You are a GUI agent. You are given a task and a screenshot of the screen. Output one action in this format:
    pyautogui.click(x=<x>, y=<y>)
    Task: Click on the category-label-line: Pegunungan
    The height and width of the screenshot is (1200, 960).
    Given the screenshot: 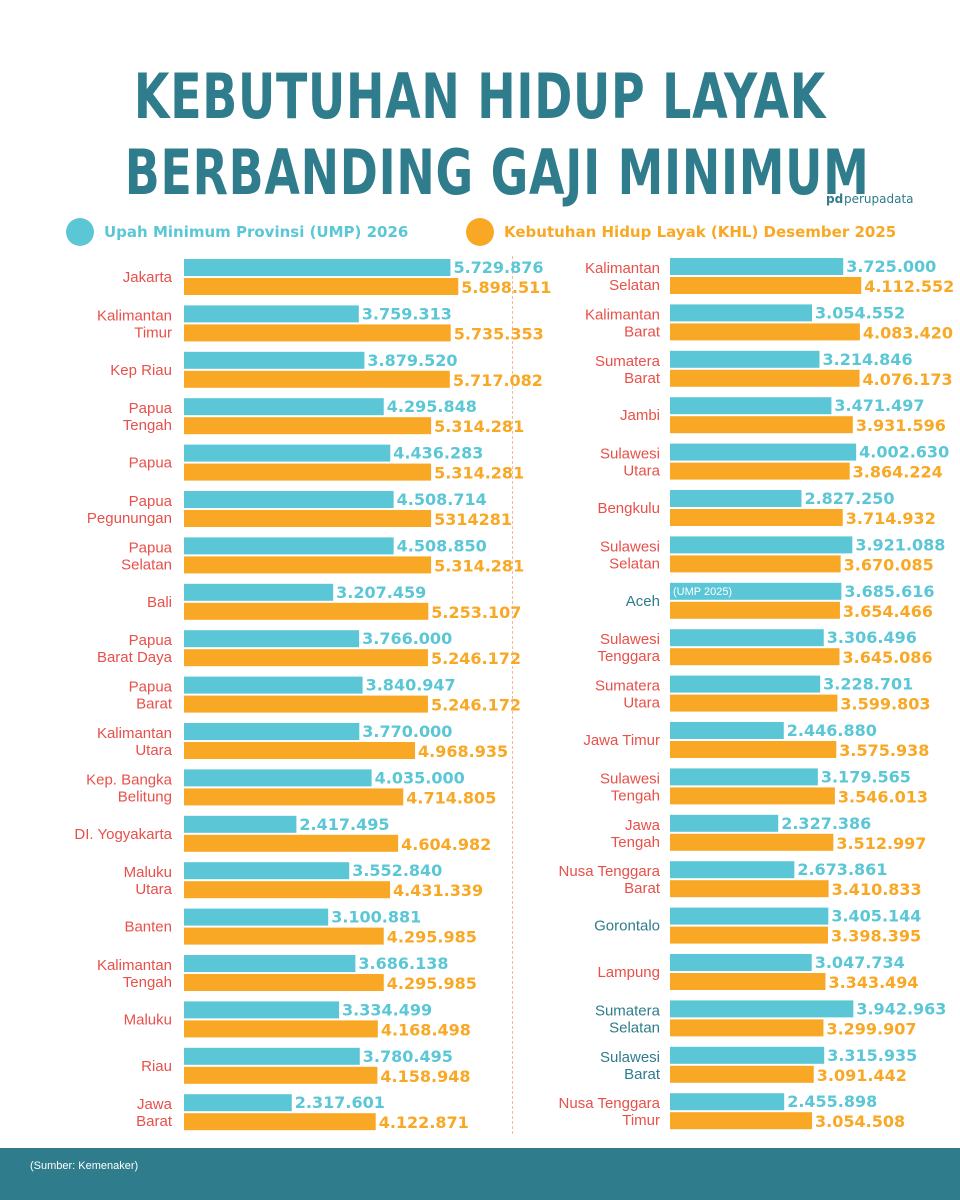 What is the action you would take?
    pyautogui.click(x=129, y=518)
    